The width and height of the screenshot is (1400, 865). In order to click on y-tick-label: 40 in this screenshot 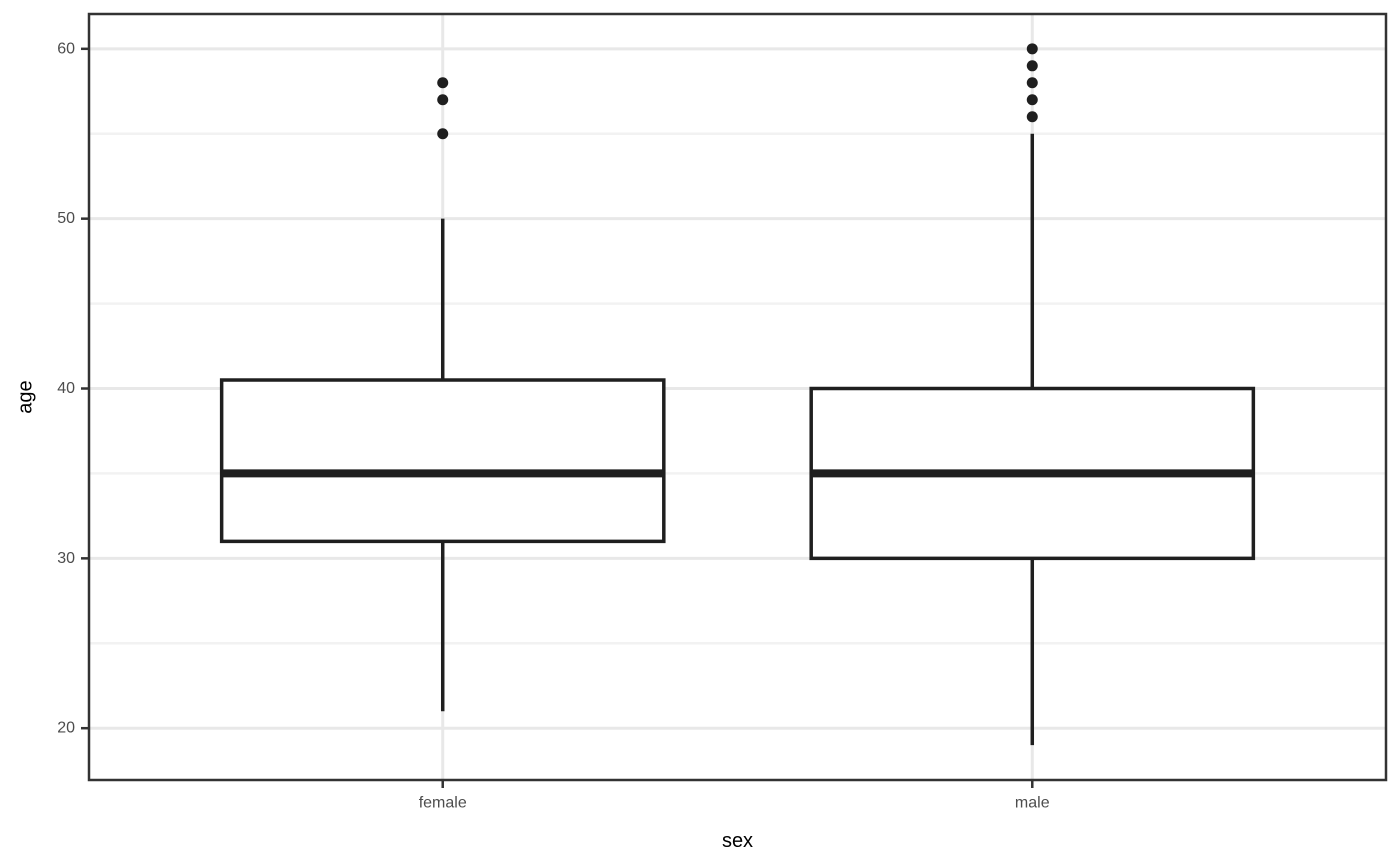, I will do `click(66, 388)`.